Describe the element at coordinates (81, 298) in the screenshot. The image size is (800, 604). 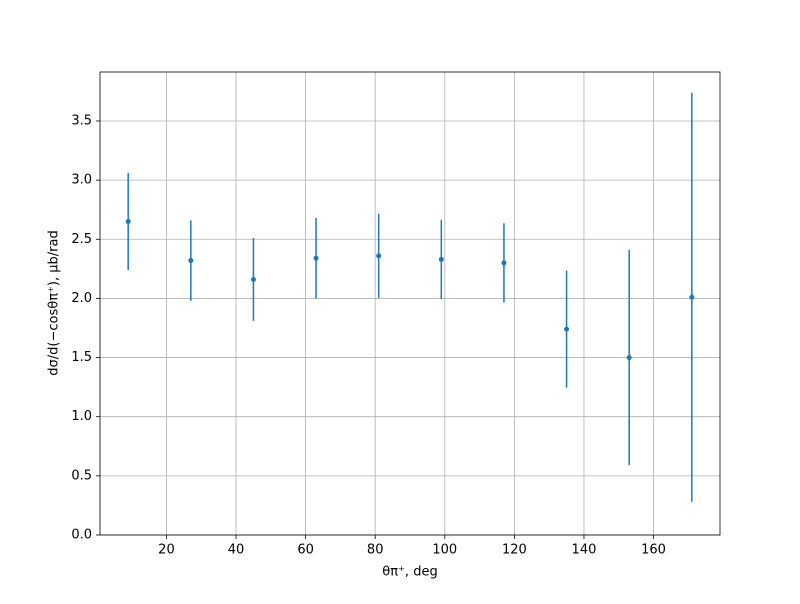
I see `y-tick-label: 2.0` at that location.